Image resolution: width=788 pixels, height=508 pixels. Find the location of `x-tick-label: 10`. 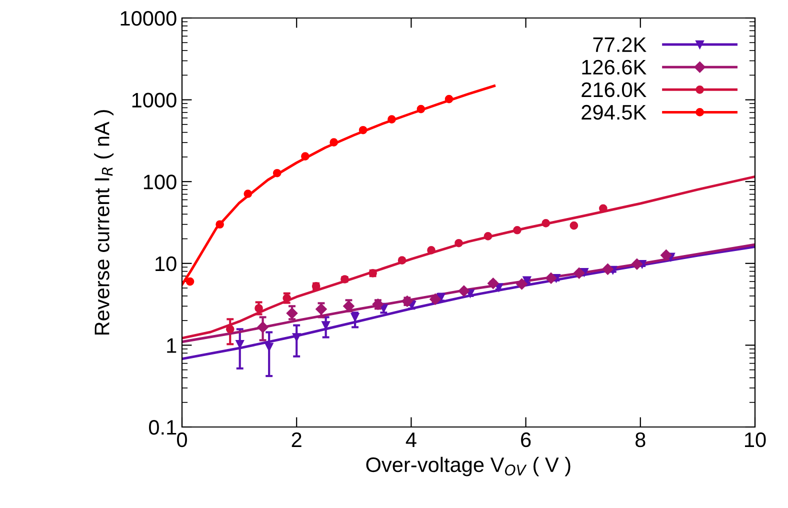

x-tick-label: 10 is located at coordinates (755, 440).